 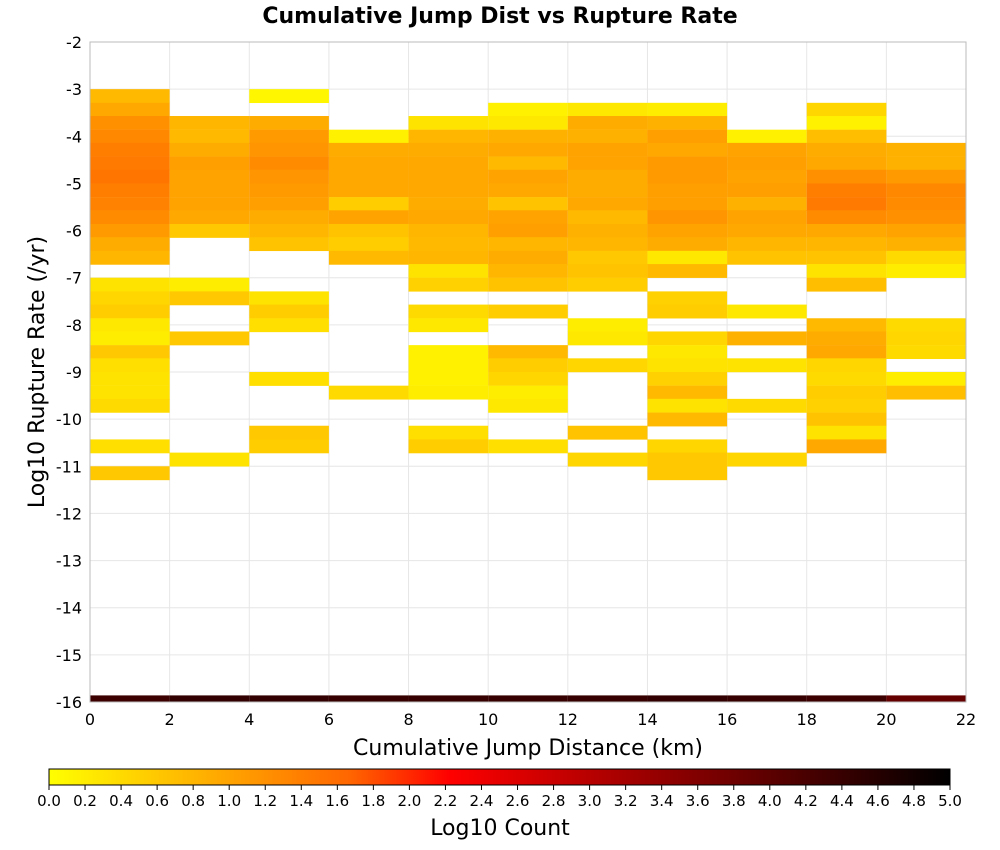 What do you see at coordinates (806, 801) in the screenshot?
I see `colorbar-tick-label: 4.2` at bounding box center [806, 801].